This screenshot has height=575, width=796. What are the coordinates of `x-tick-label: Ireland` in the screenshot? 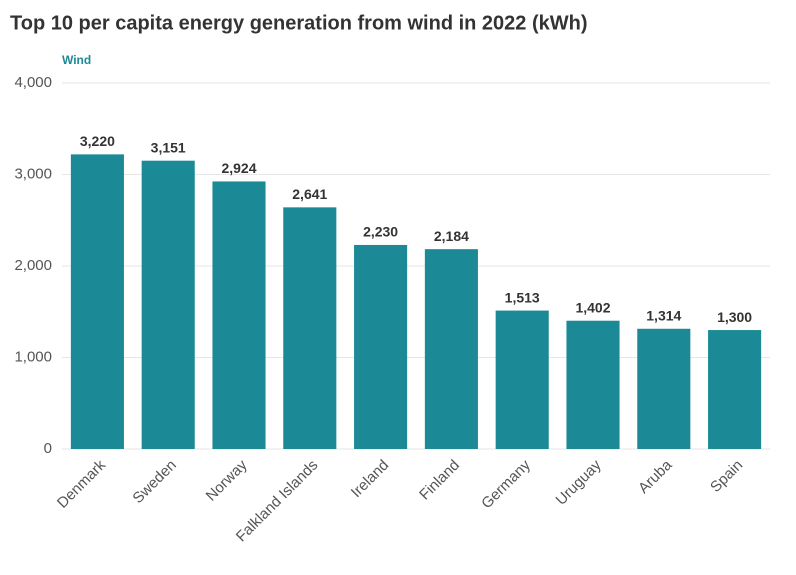 It's located at (370, 479).